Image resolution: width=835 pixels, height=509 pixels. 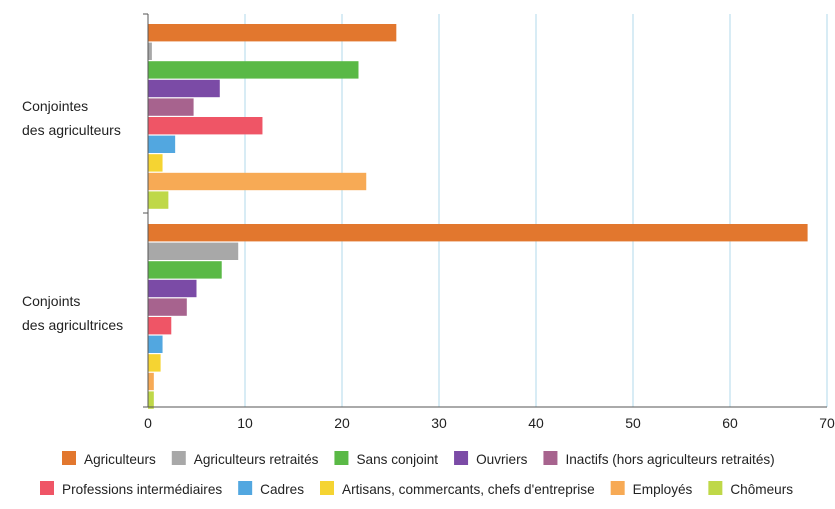 What do you see at coordinates (55, 106) in the screenshot?
I see `category-label: Conjointes` at bounding box center [55, 106].